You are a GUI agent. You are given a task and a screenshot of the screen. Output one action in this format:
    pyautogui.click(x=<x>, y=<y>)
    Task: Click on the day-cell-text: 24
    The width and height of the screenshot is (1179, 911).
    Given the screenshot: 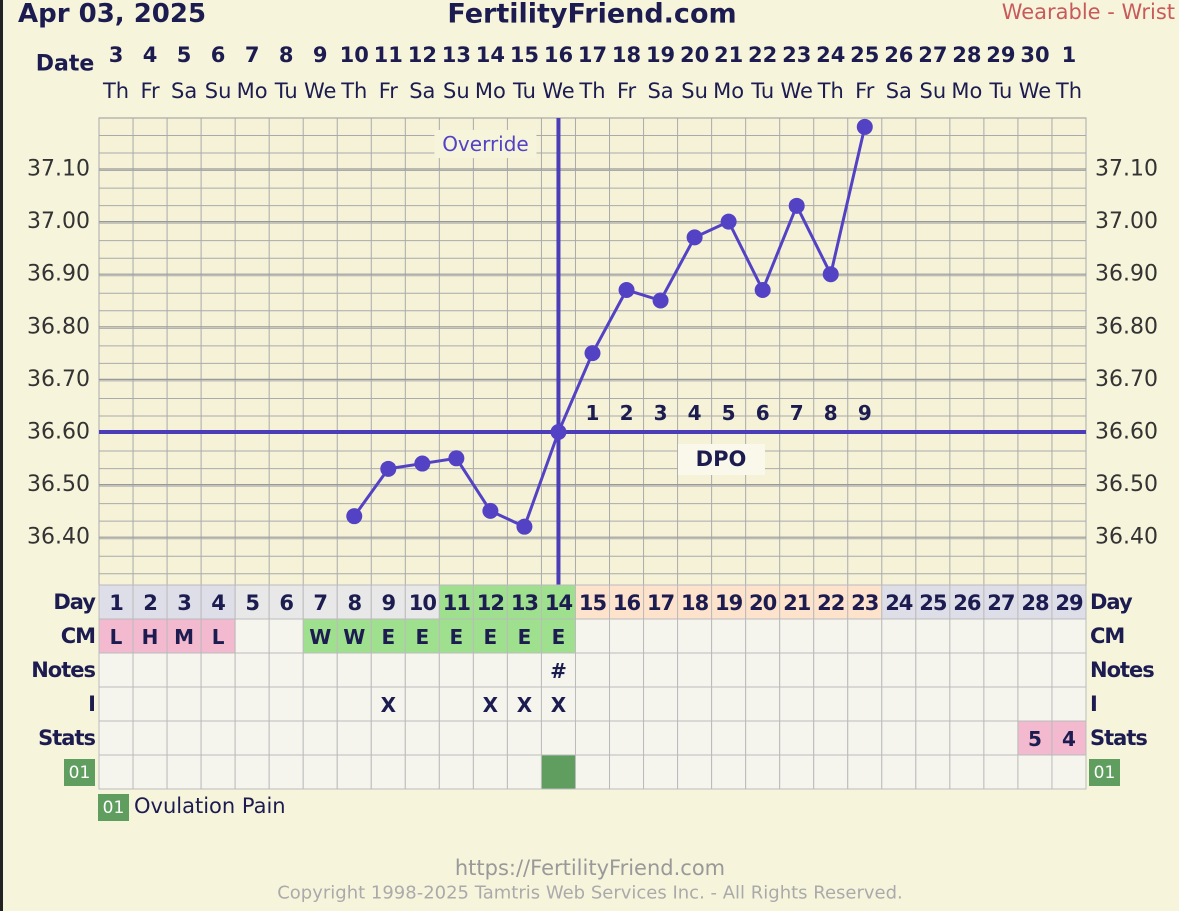 What is the action you would take?
    pyautogui.click(x=899, y=603)
    